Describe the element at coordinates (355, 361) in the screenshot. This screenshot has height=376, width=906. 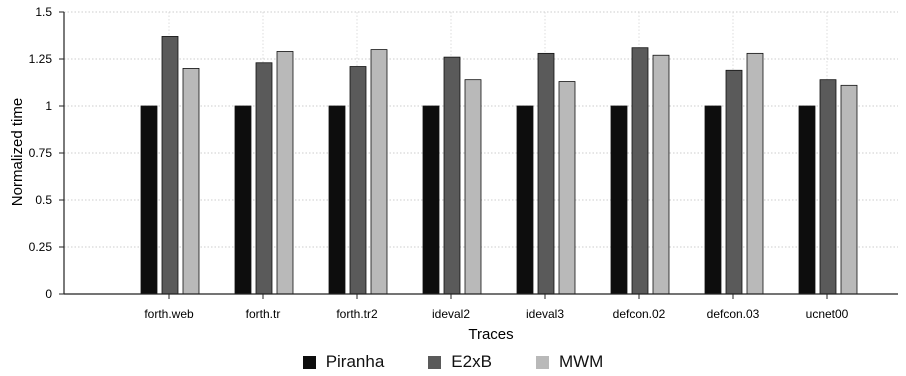
I see `legend-label-piranha: Piranha` at that location.